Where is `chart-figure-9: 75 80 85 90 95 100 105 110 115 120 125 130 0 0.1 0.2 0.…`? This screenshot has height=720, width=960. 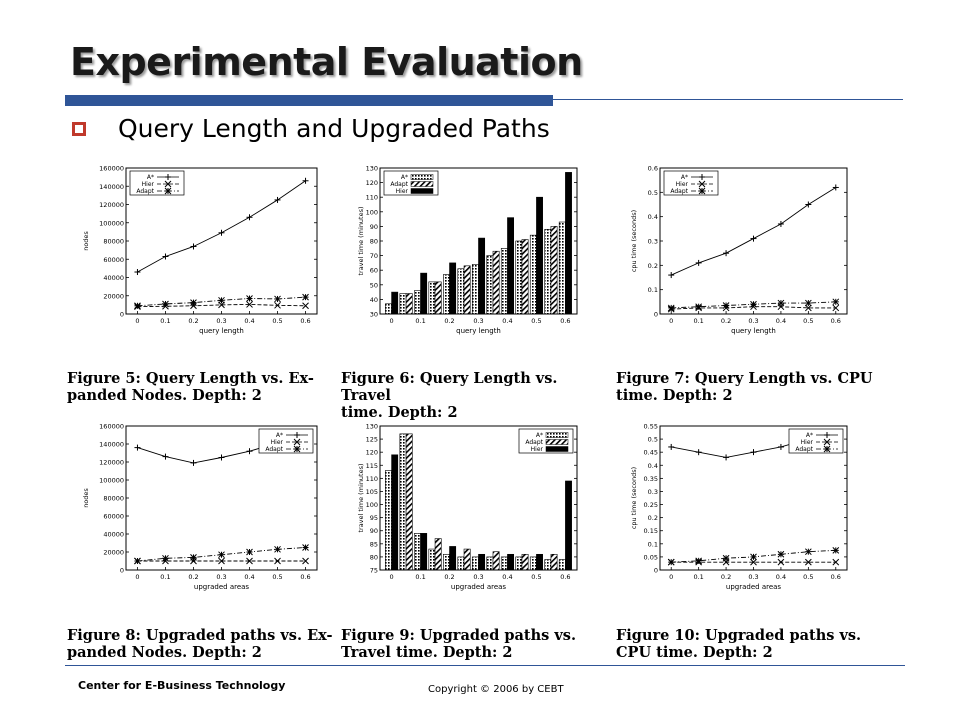 chart-figure-9: 75 80 85 90 95 100 105 110 115 120 125 130 0 0.1 0.2 0.… is located at coordinates (467, 507).